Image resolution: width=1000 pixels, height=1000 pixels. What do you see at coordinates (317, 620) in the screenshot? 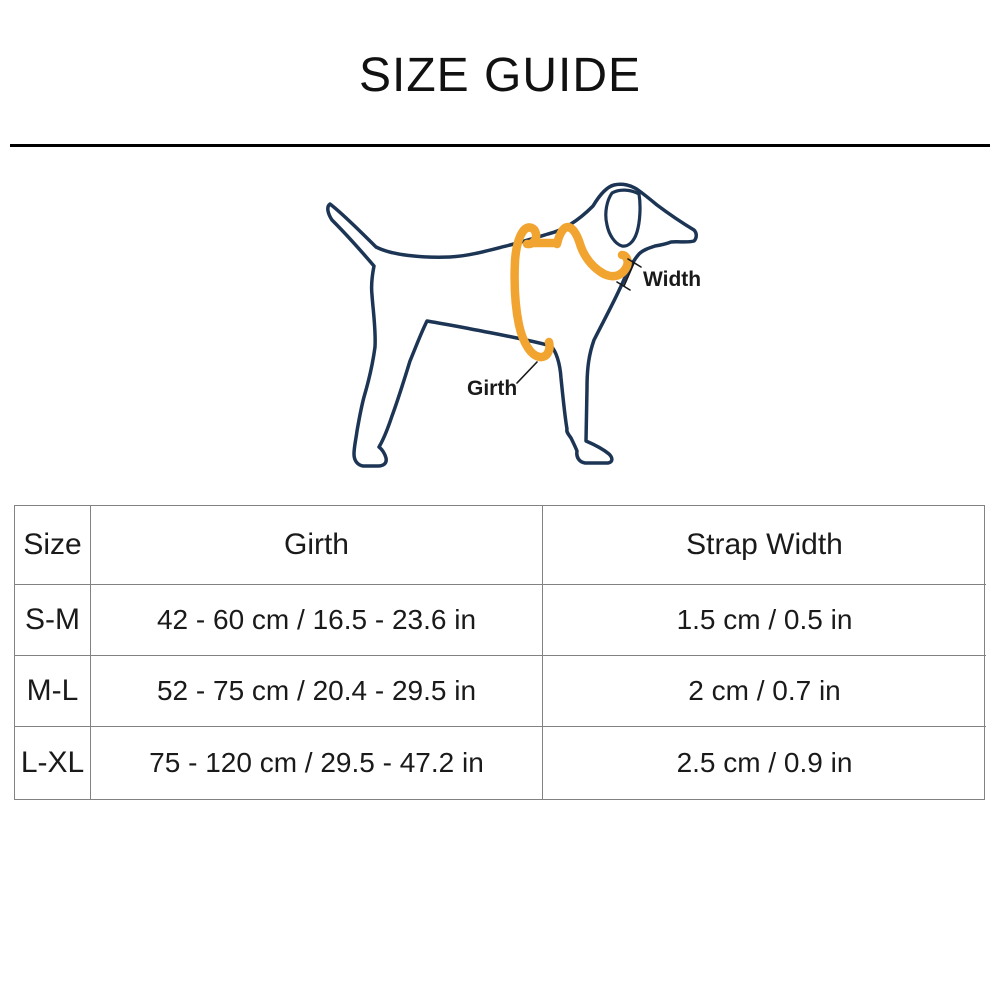
I see `girth-cell: 42 - 60 cm / 16.5 - 23.6 in` at bounding box center [317, 620].